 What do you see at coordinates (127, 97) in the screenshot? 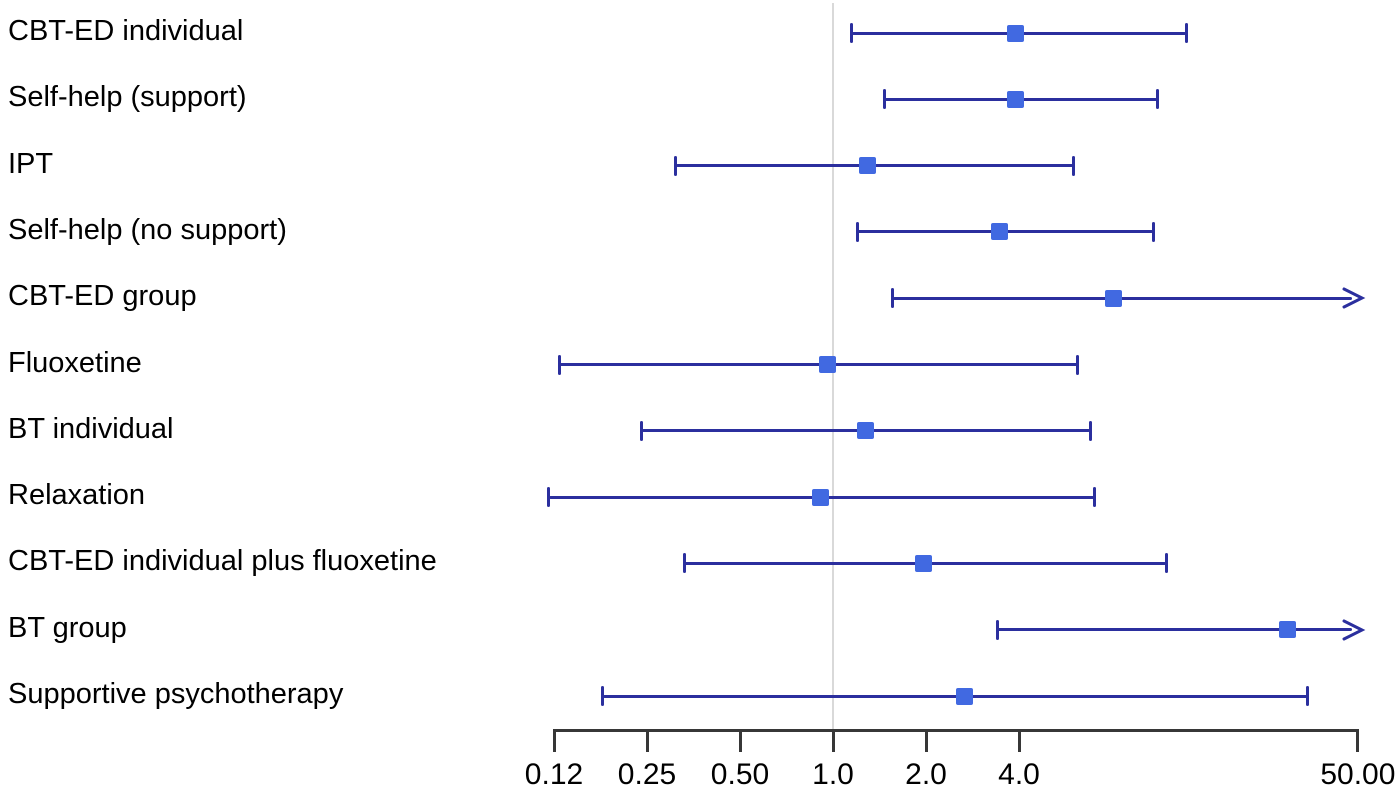
I see `row-label: Self-help (support)` at bounding box center [127, 97].